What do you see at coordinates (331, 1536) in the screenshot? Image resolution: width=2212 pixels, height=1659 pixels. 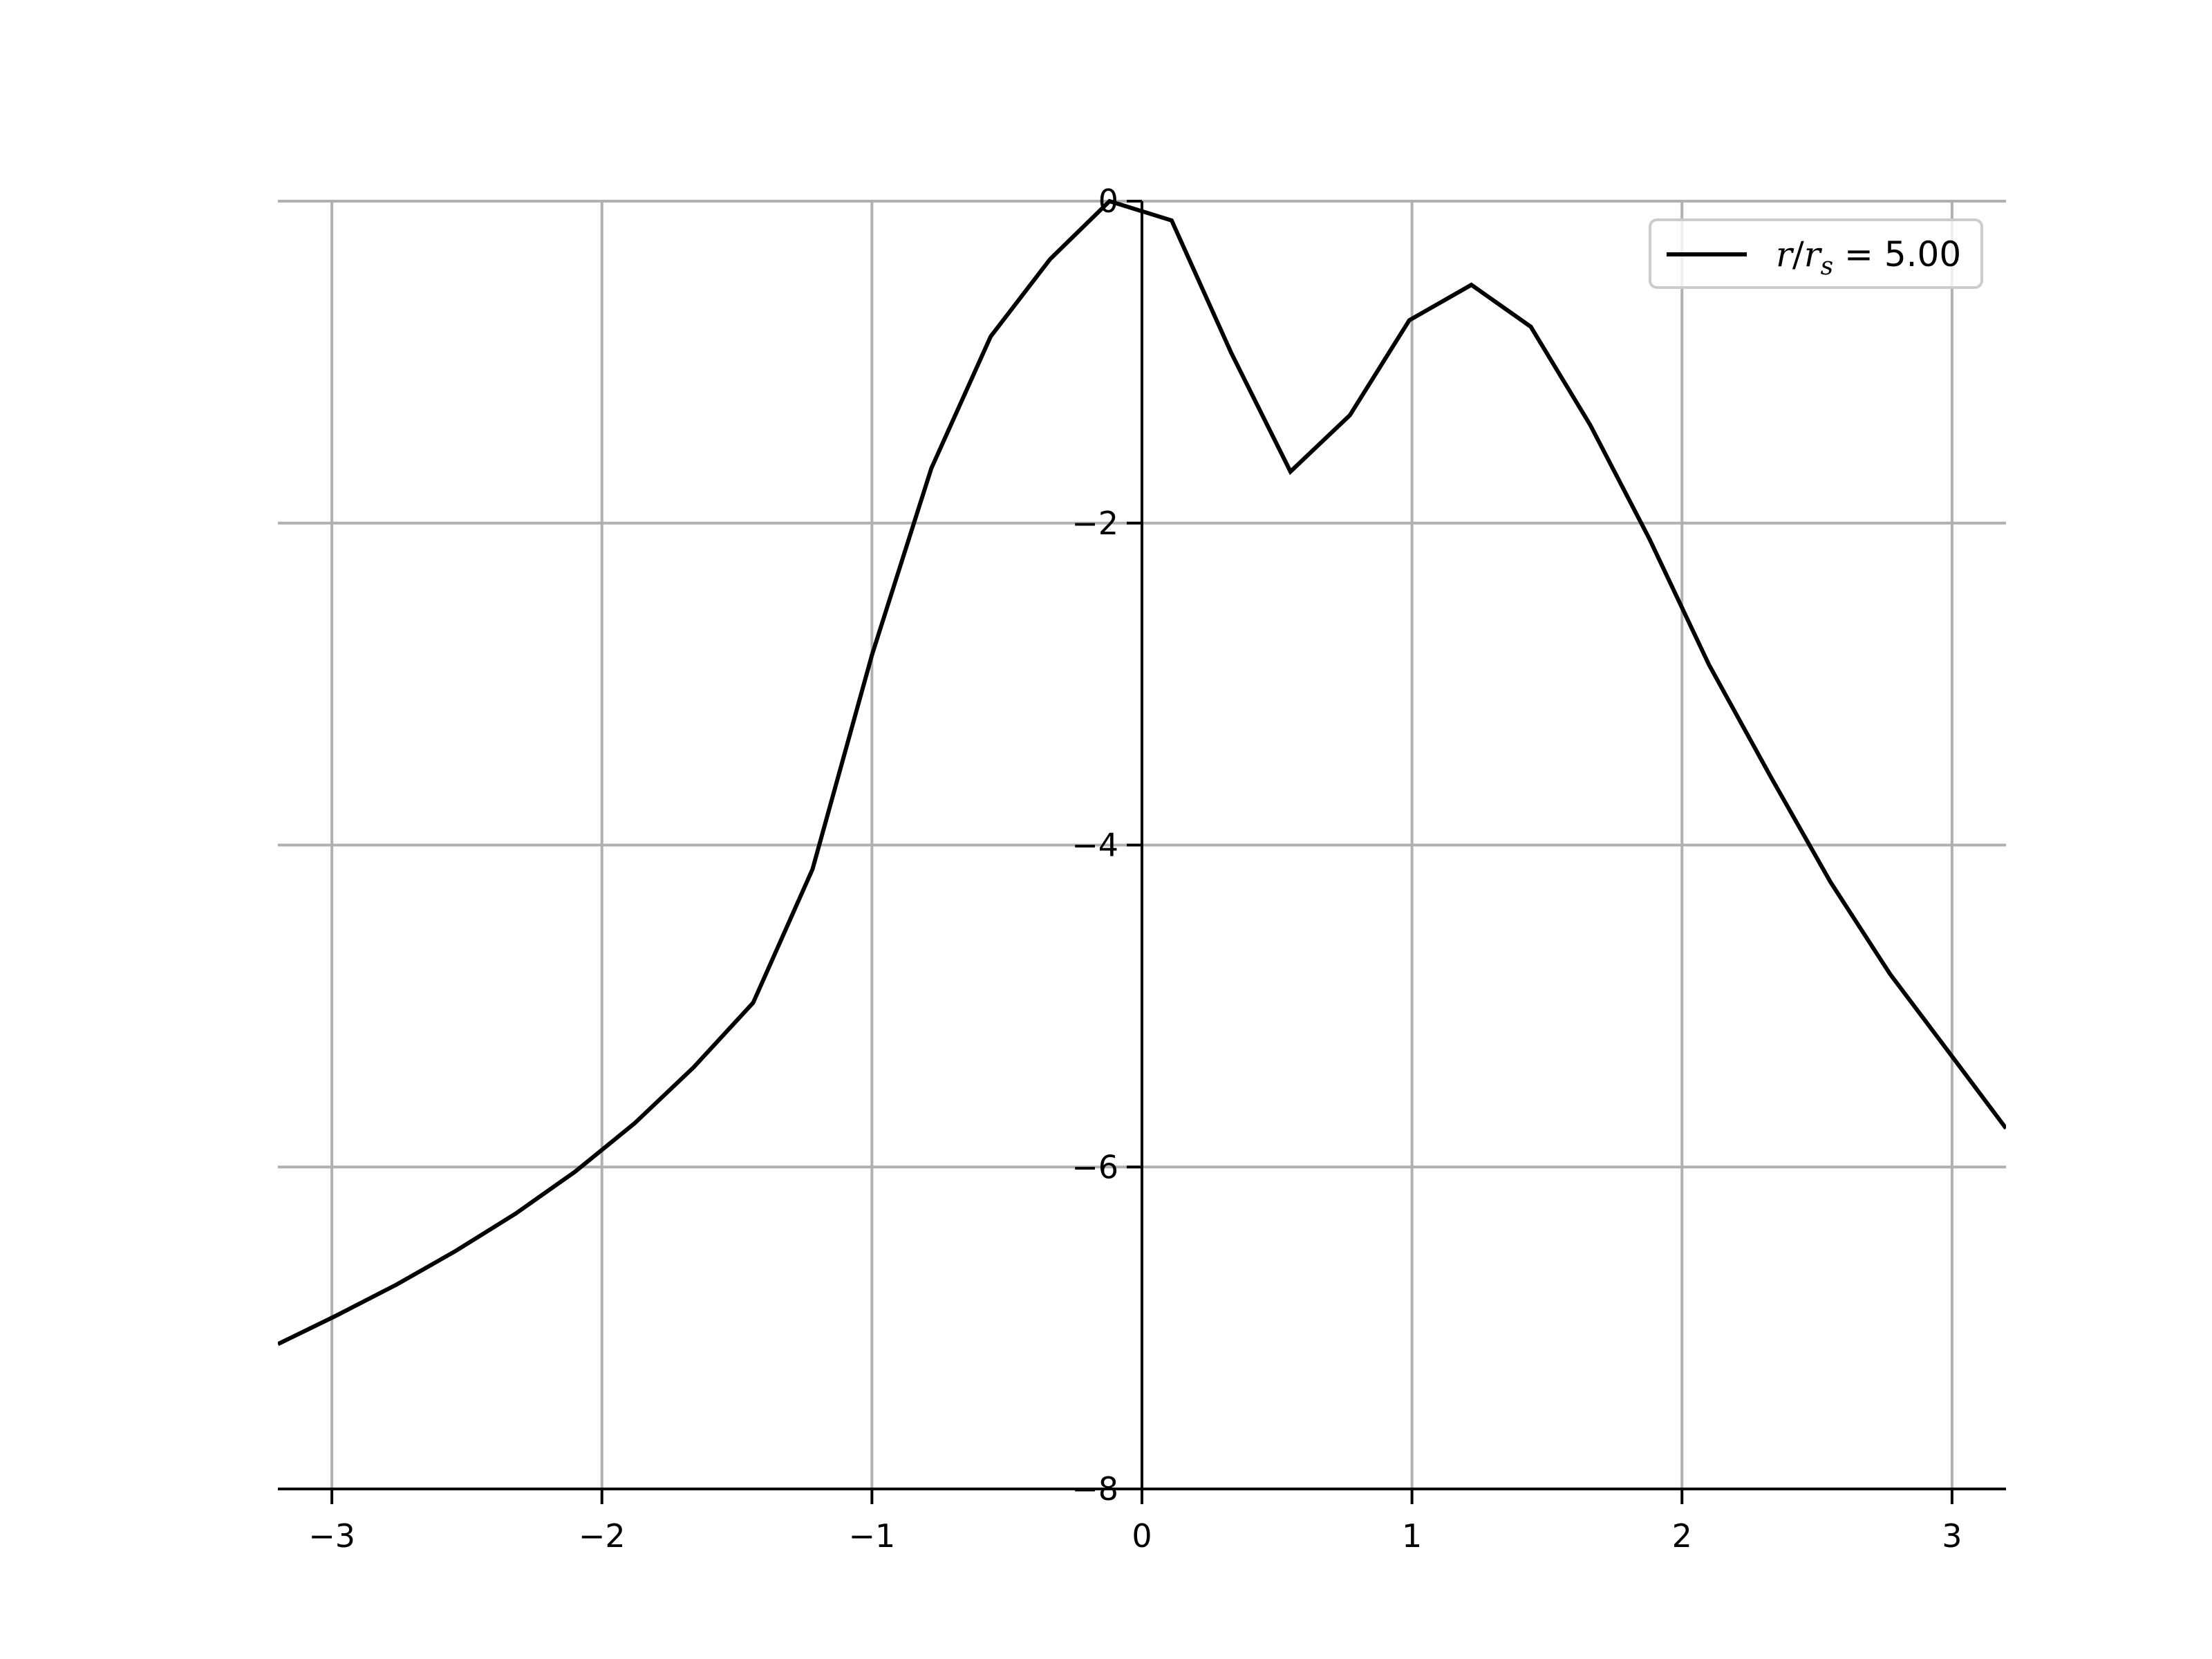 I see `x-tick-label: −3` at bounding box center [331, 1536].